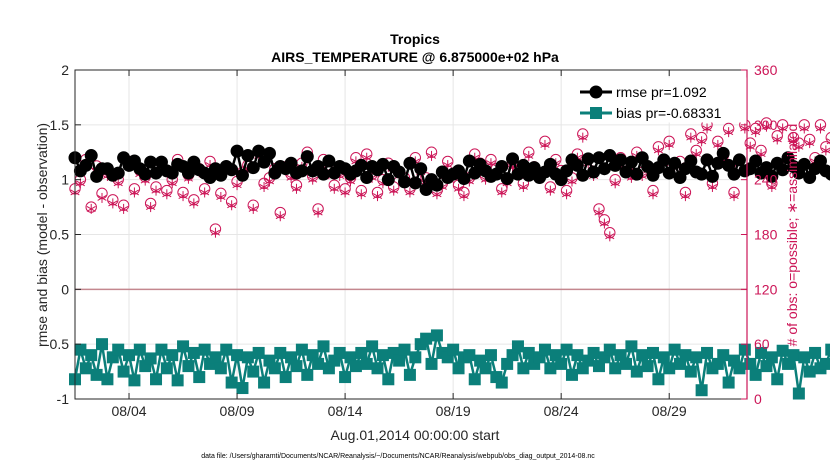  What do you see at coordinates (415, 39) in the screenshot?
I see `chart-title: Tropics` at bounding box center [415, 39].